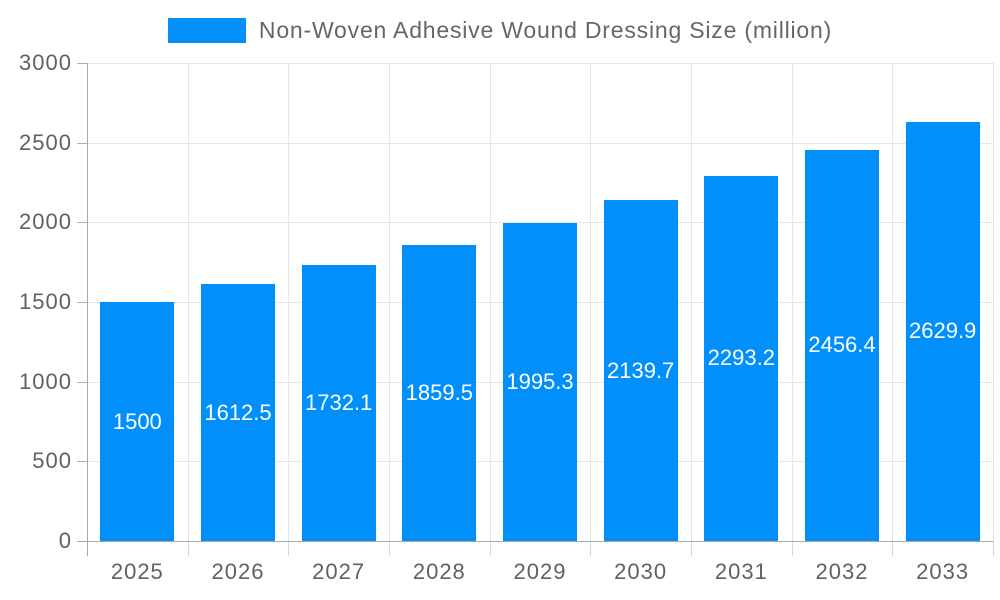 This screenshot has height=600, width=1000. I want to click on bar: 1995.3, so click(540, 382).